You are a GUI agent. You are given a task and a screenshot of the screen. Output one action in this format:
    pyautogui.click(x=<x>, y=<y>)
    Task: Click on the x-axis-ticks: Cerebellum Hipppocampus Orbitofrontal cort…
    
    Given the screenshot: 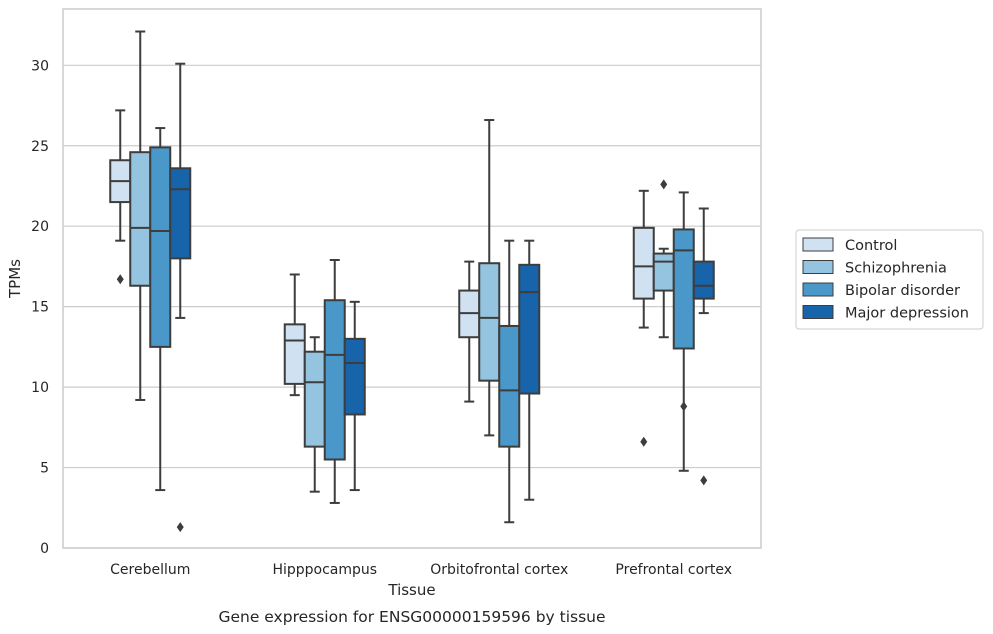 What is the action you would take?
    pyautogui.click(x=421, y=570)
    